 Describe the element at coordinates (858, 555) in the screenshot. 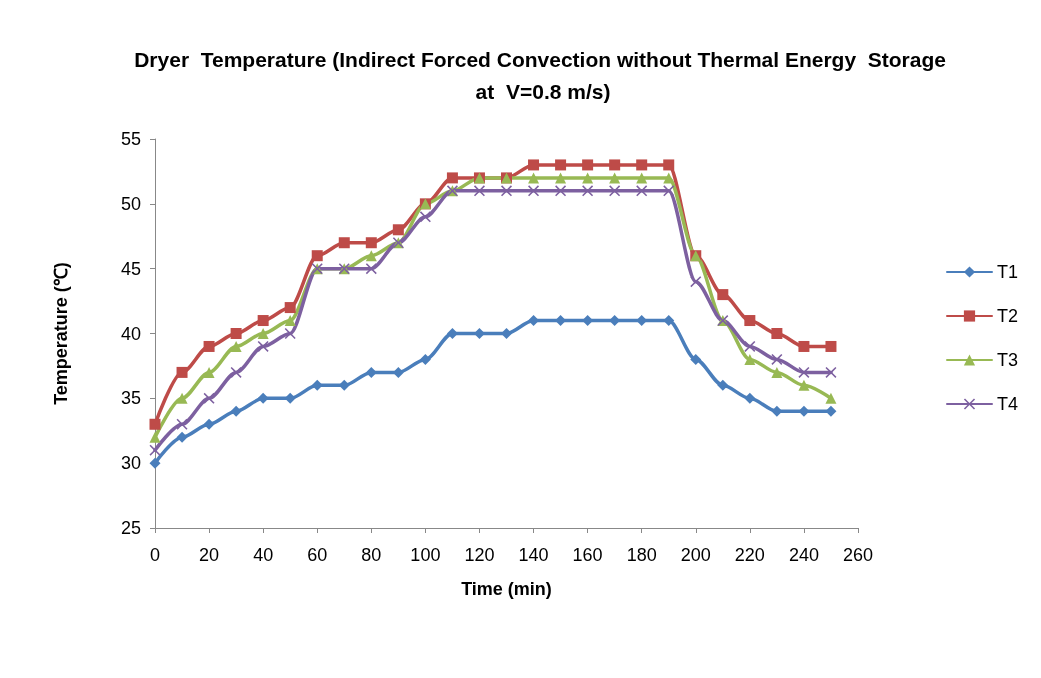

I see `x-tick-label: 260` at that location.